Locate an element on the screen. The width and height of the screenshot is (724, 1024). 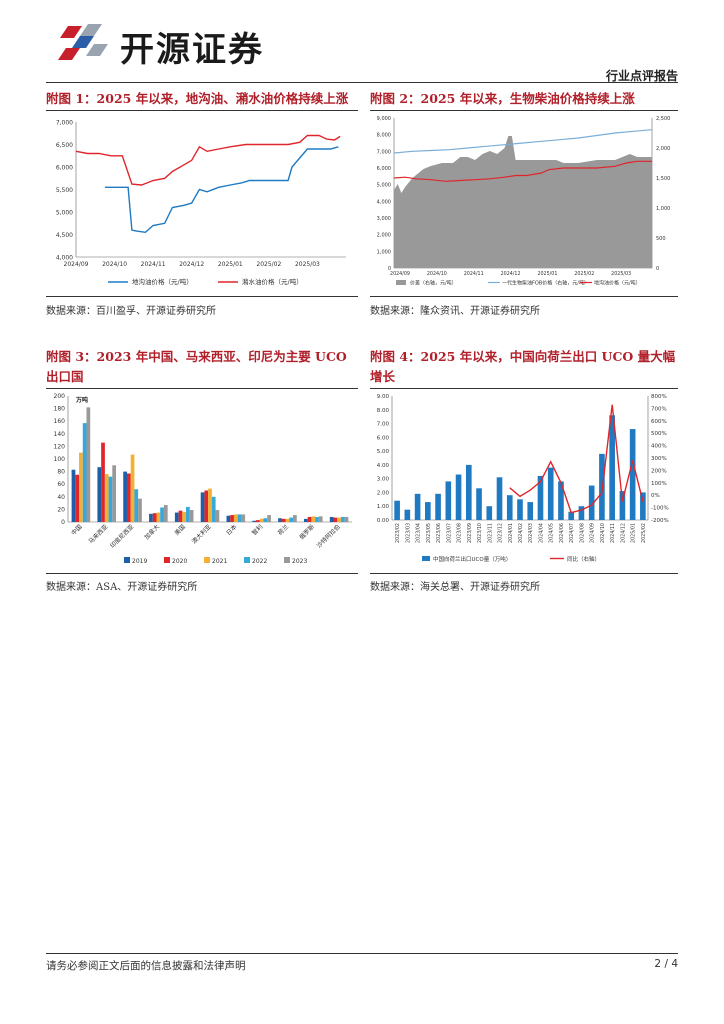
x-tick-label: 2023/06 is located at coordinates (439, 533).